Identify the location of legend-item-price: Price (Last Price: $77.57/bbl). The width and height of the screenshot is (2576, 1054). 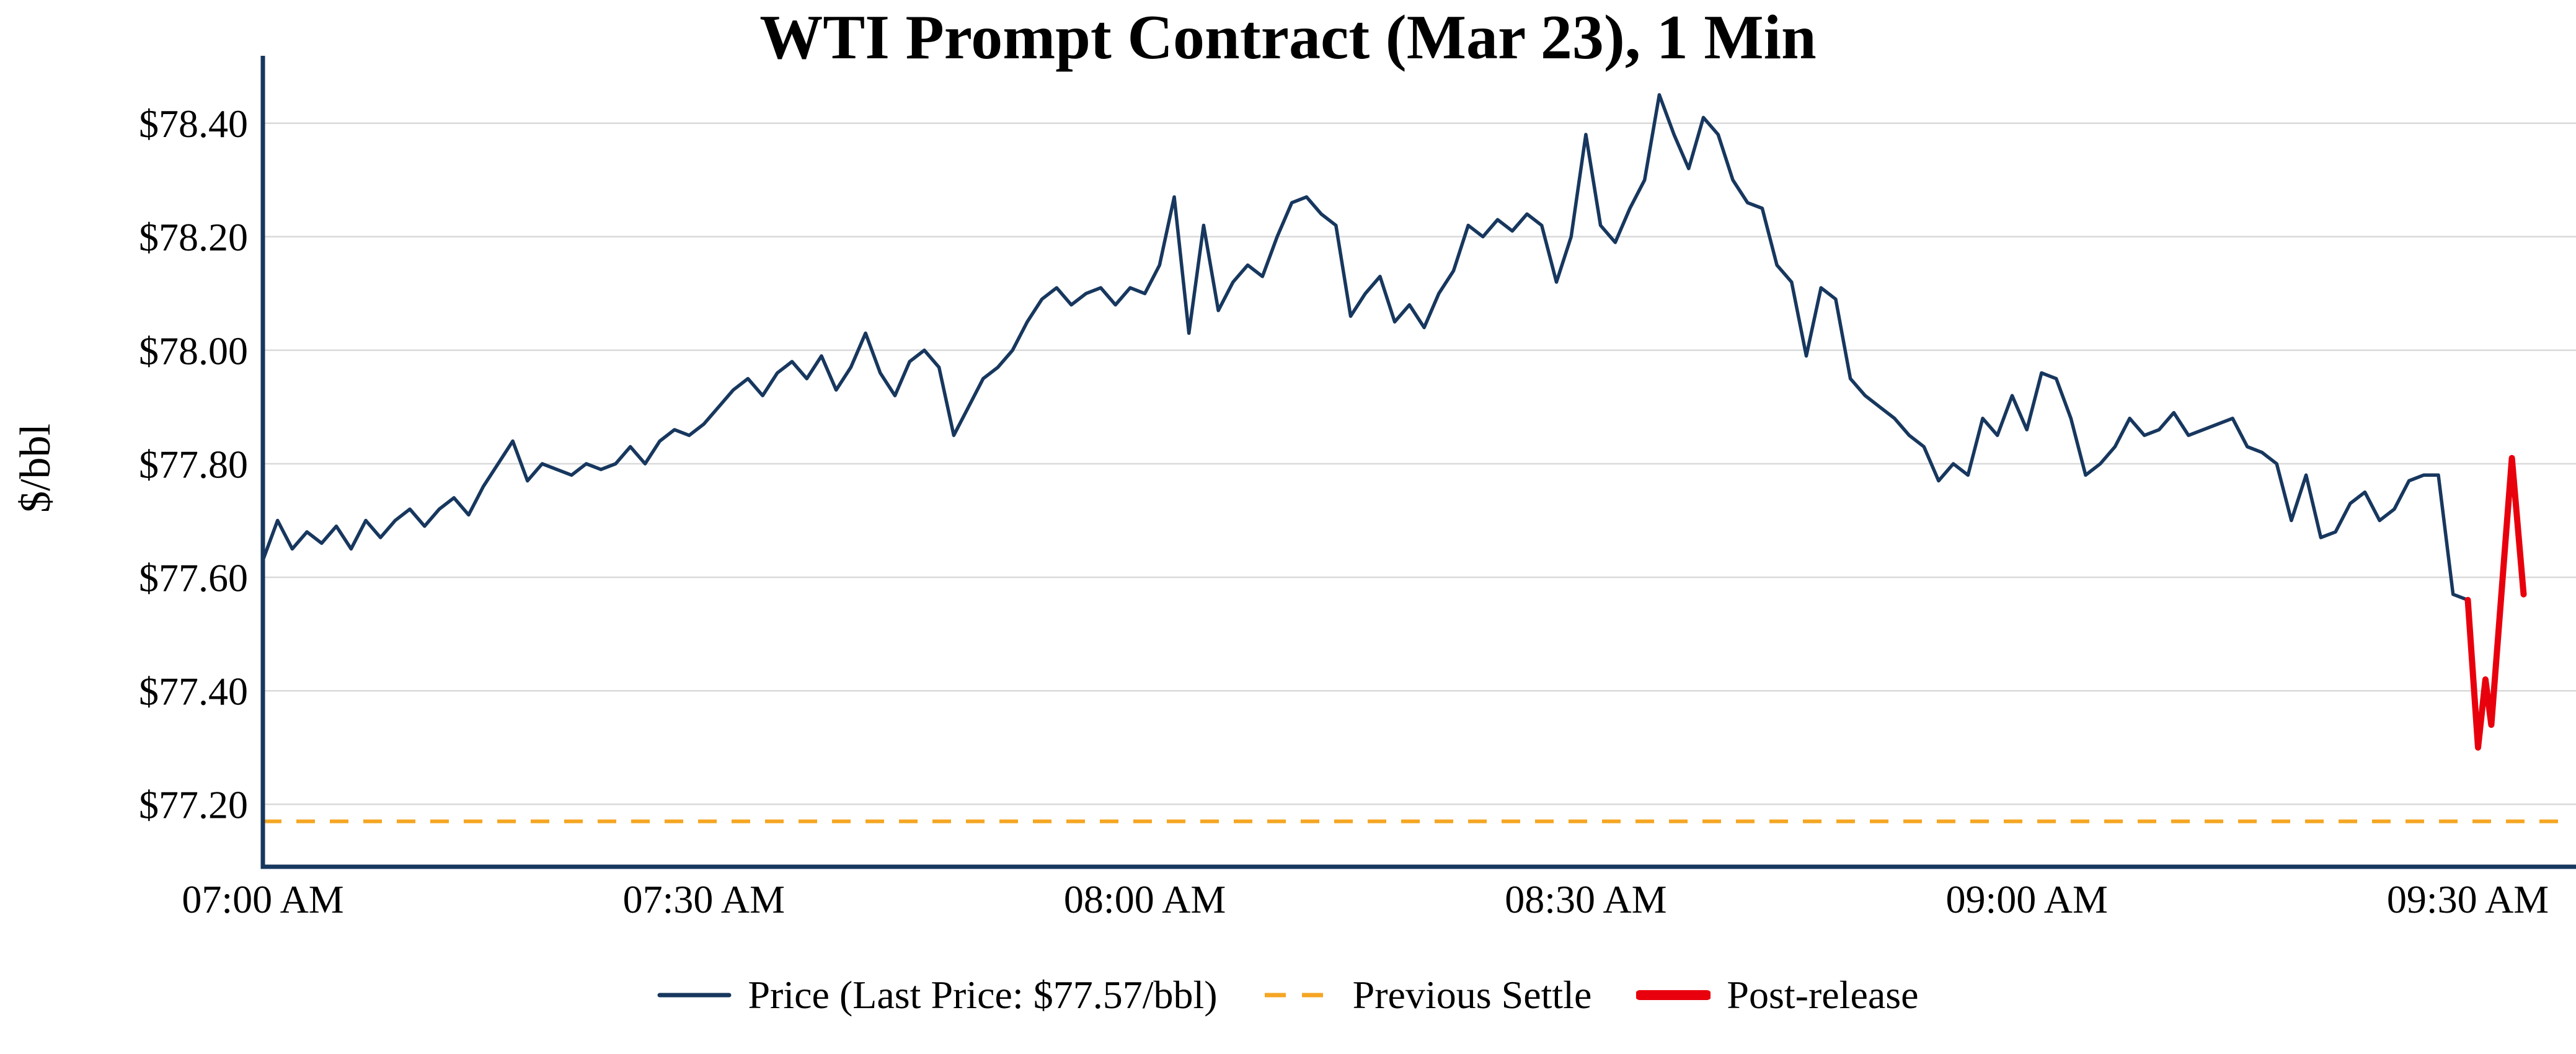
(938, 995).